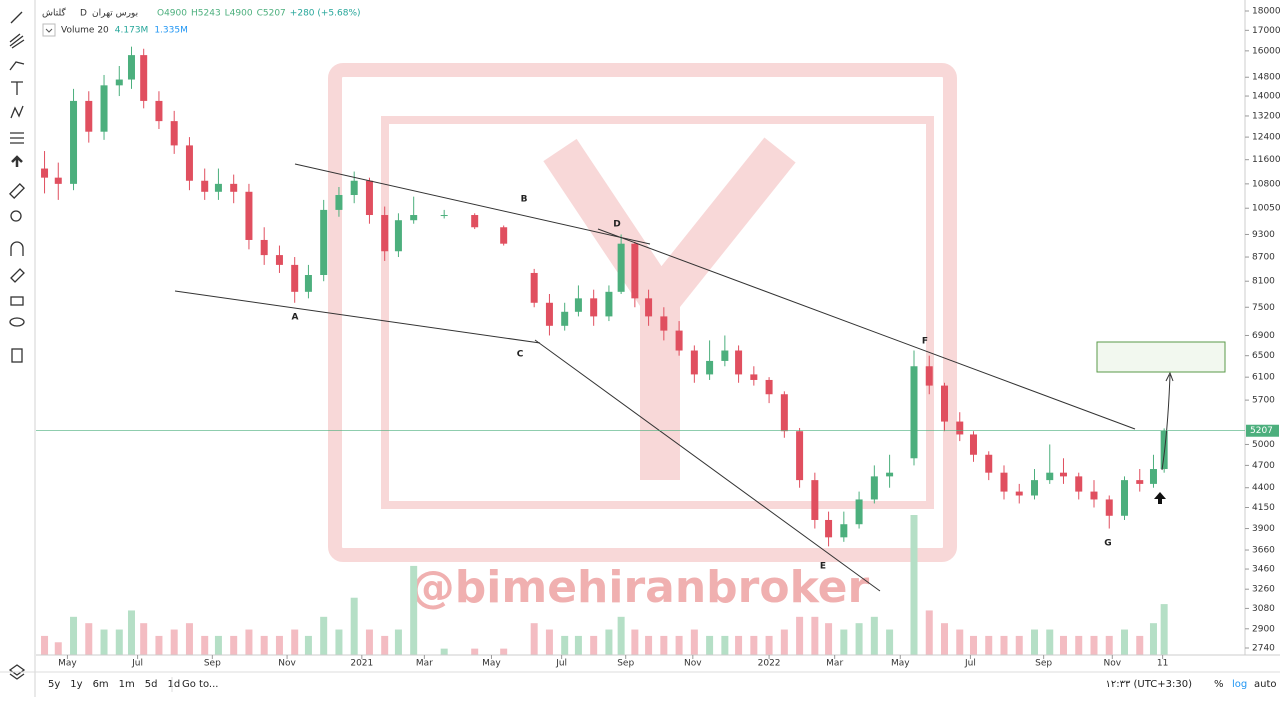  I want to click on scale-button: log, so click(1239, 684).